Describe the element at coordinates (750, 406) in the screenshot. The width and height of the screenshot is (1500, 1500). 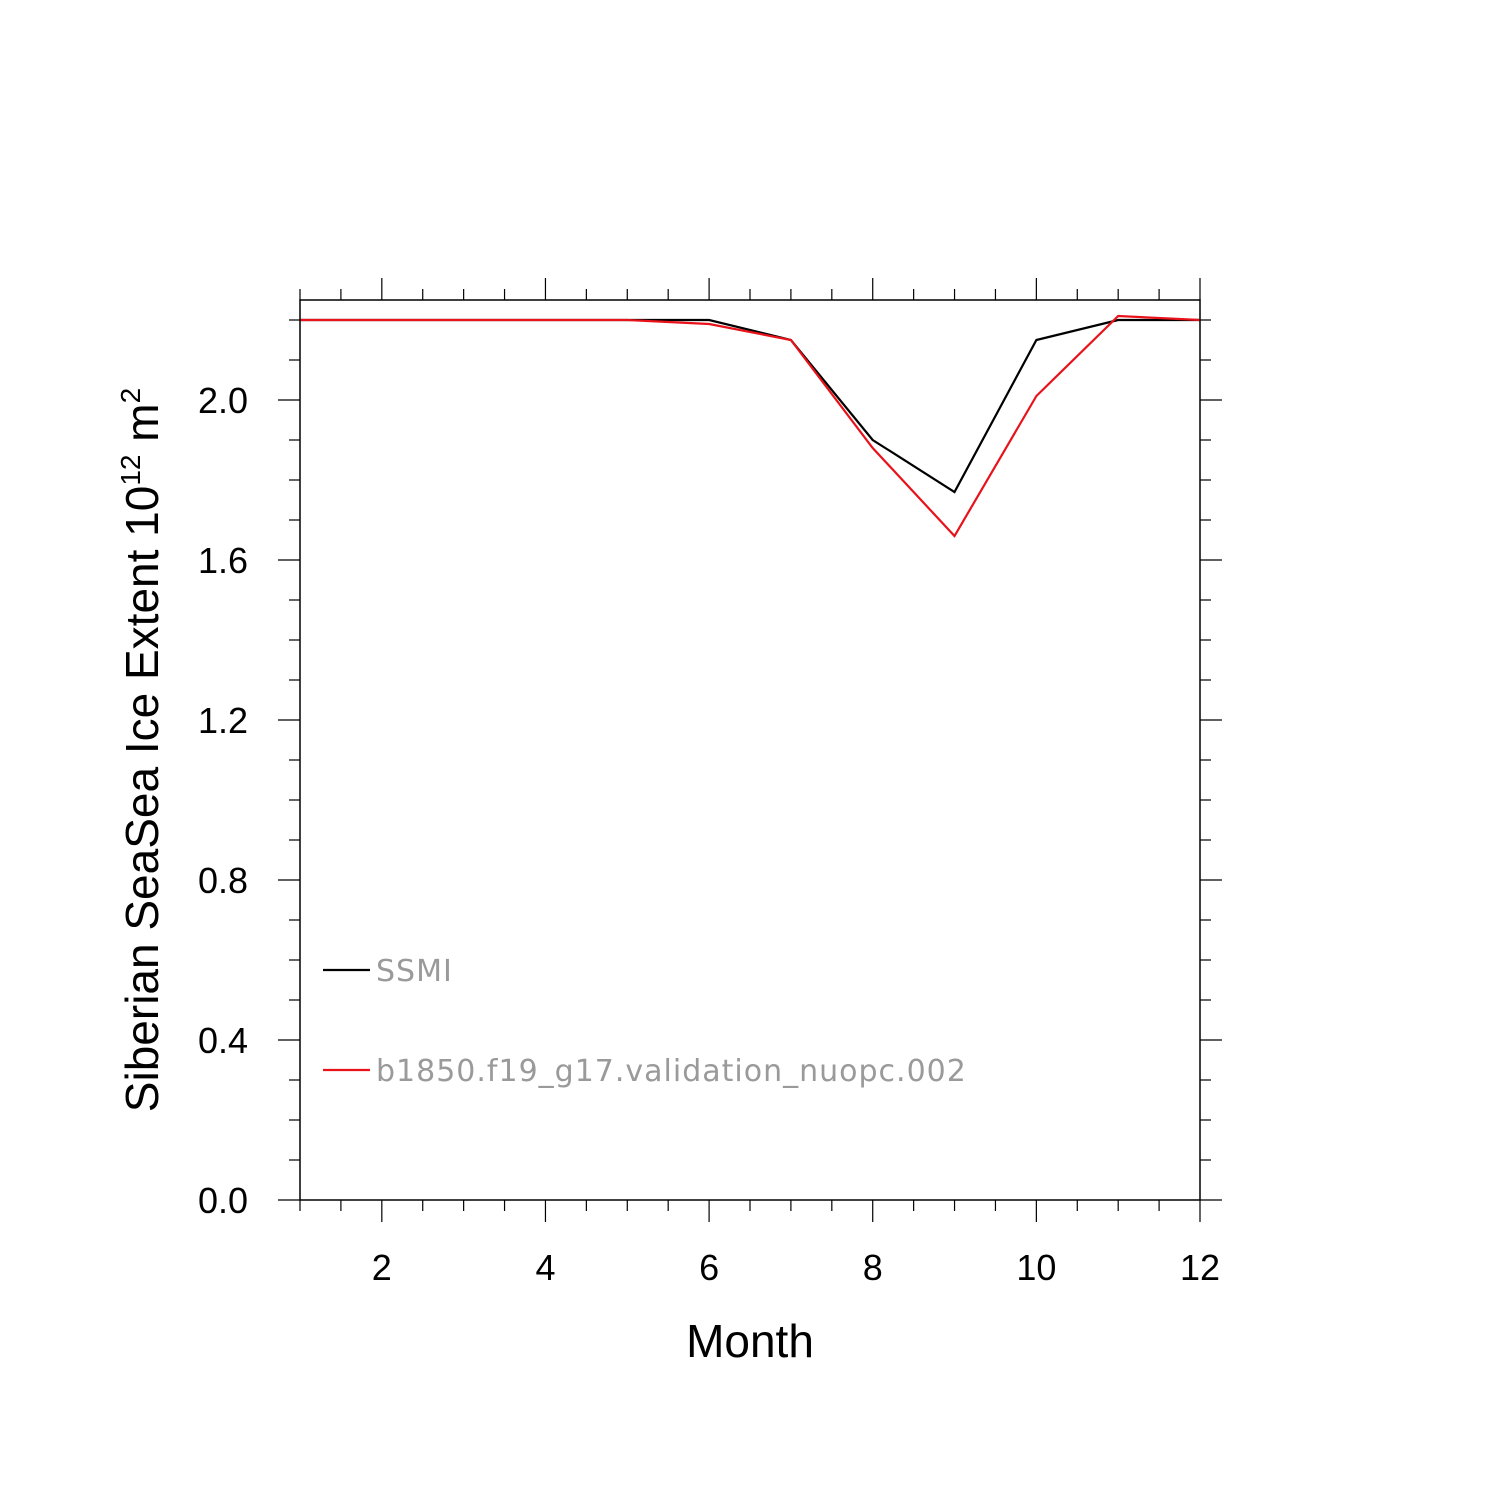
I see `series-line-ssmi` at that location.